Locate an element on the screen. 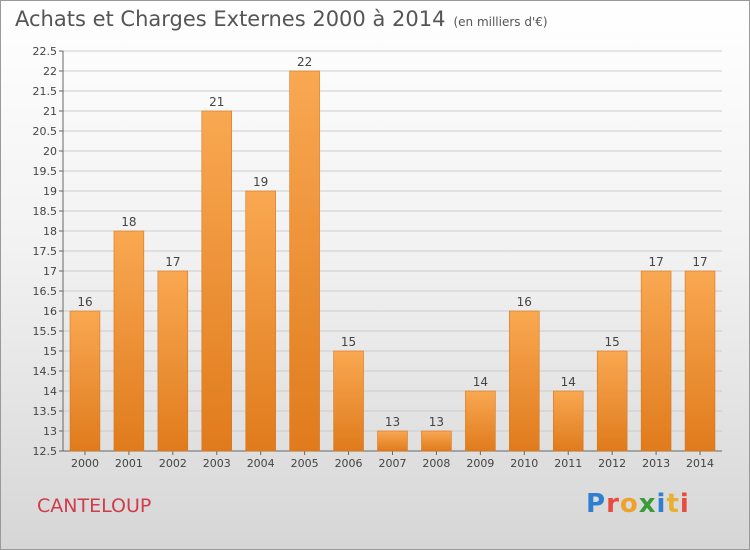  y-tick-label: 16.5 is located at coordinates (45, 291).